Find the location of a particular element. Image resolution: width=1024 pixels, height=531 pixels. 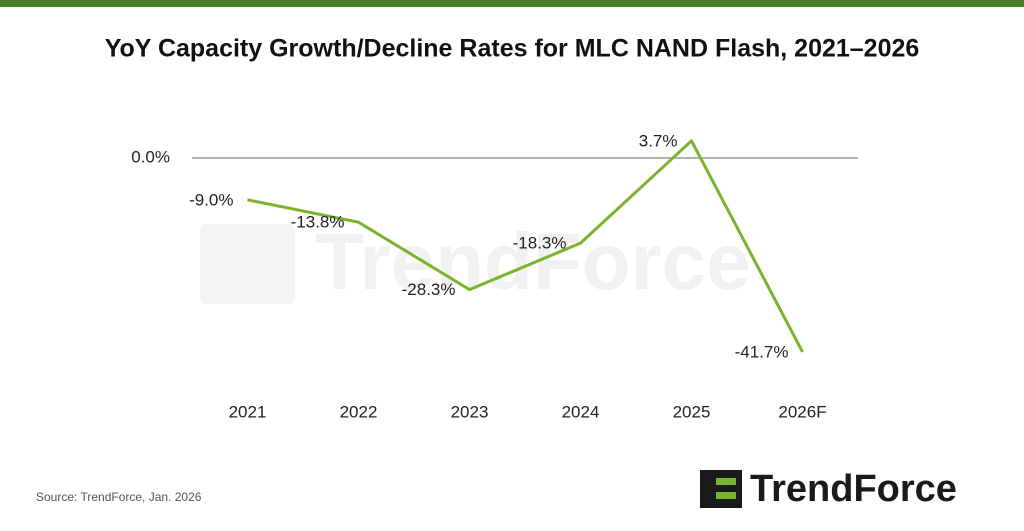

logo-icon is located at coordinates (721, 489).